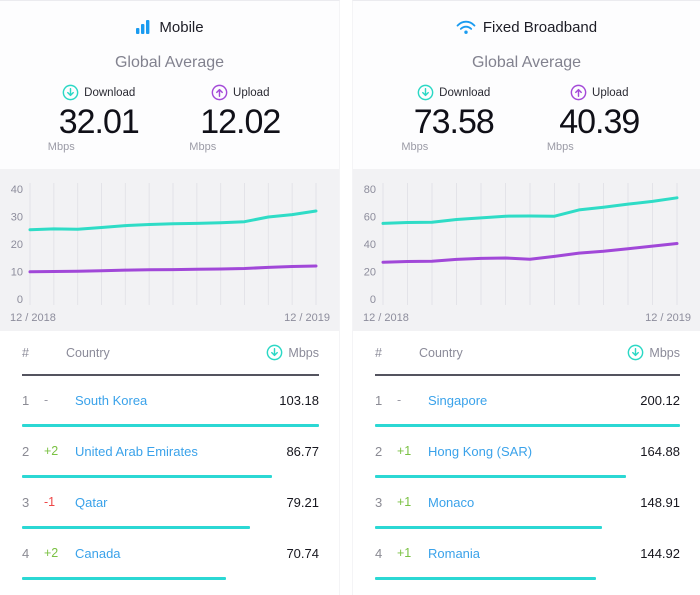 The image size is (700, 595). Describe the element at coordinates (170, 503) in the screenshot. I see `table-row: 3 -1 Qatar 79.21` at that location.